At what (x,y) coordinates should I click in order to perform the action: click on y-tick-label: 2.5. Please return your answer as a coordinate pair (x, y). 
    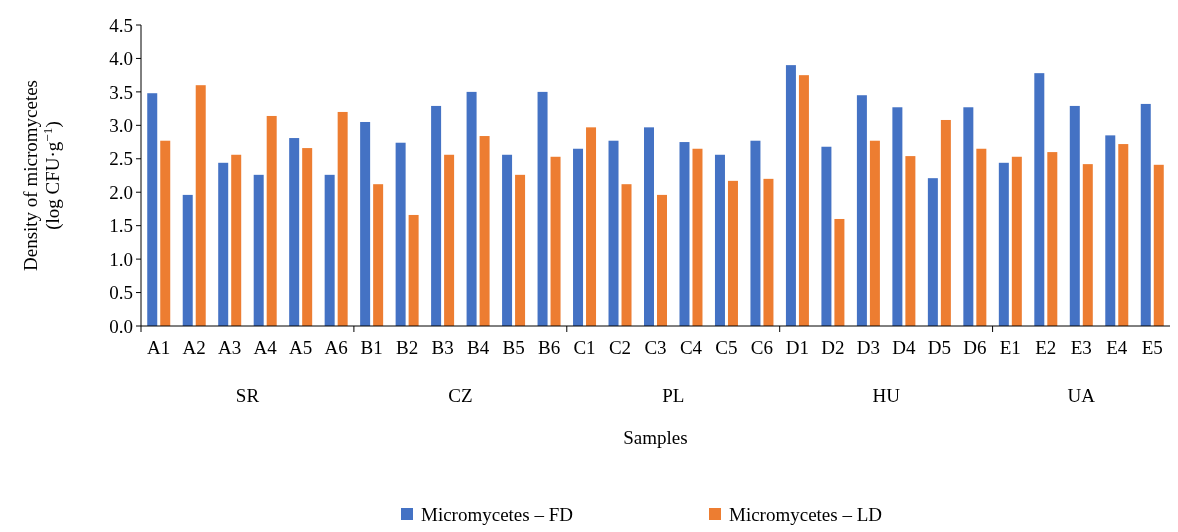
    Looking at the image, I should click on (121, 159).